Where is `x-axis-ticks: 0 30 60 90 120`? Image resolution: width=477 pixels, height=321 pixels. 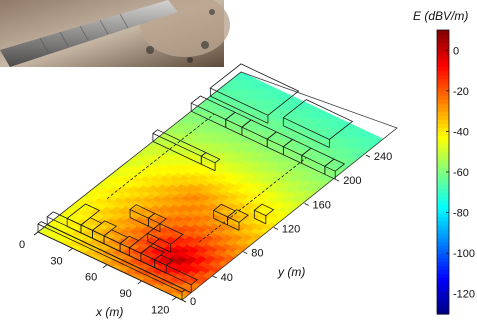
x-axis-ticks: 0 30 60 90 120 is located at coordinates (98, 273).